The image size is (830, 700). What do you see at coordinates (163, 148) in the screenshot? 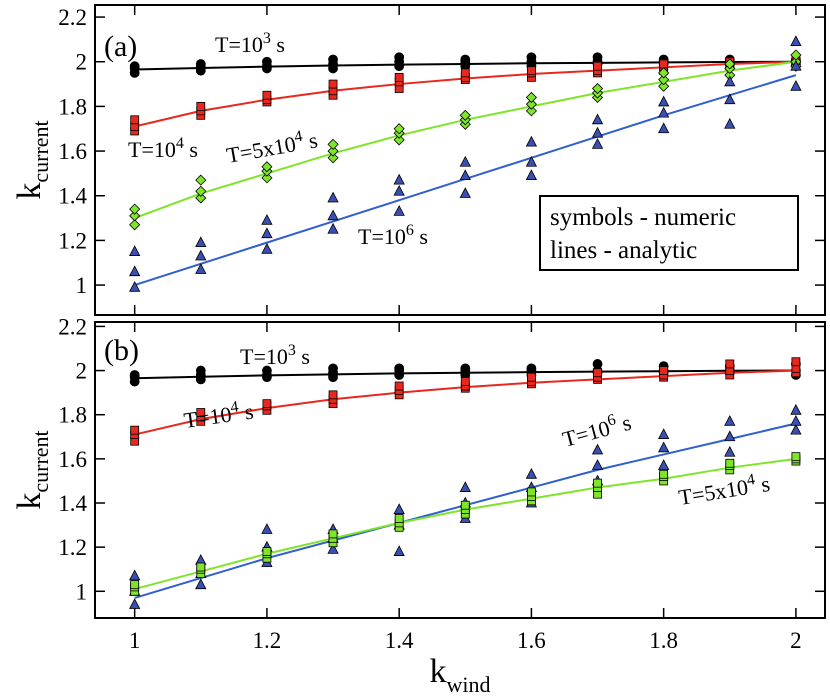
I see `curve-label: T=104 s` at bounding box center [163, 148].